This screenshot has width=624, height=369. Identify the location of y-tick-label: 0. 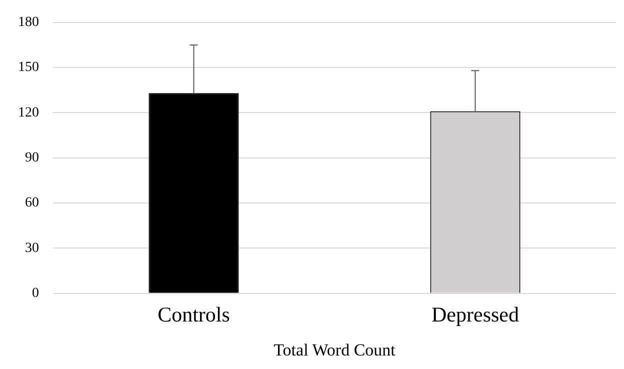
(35, 294).